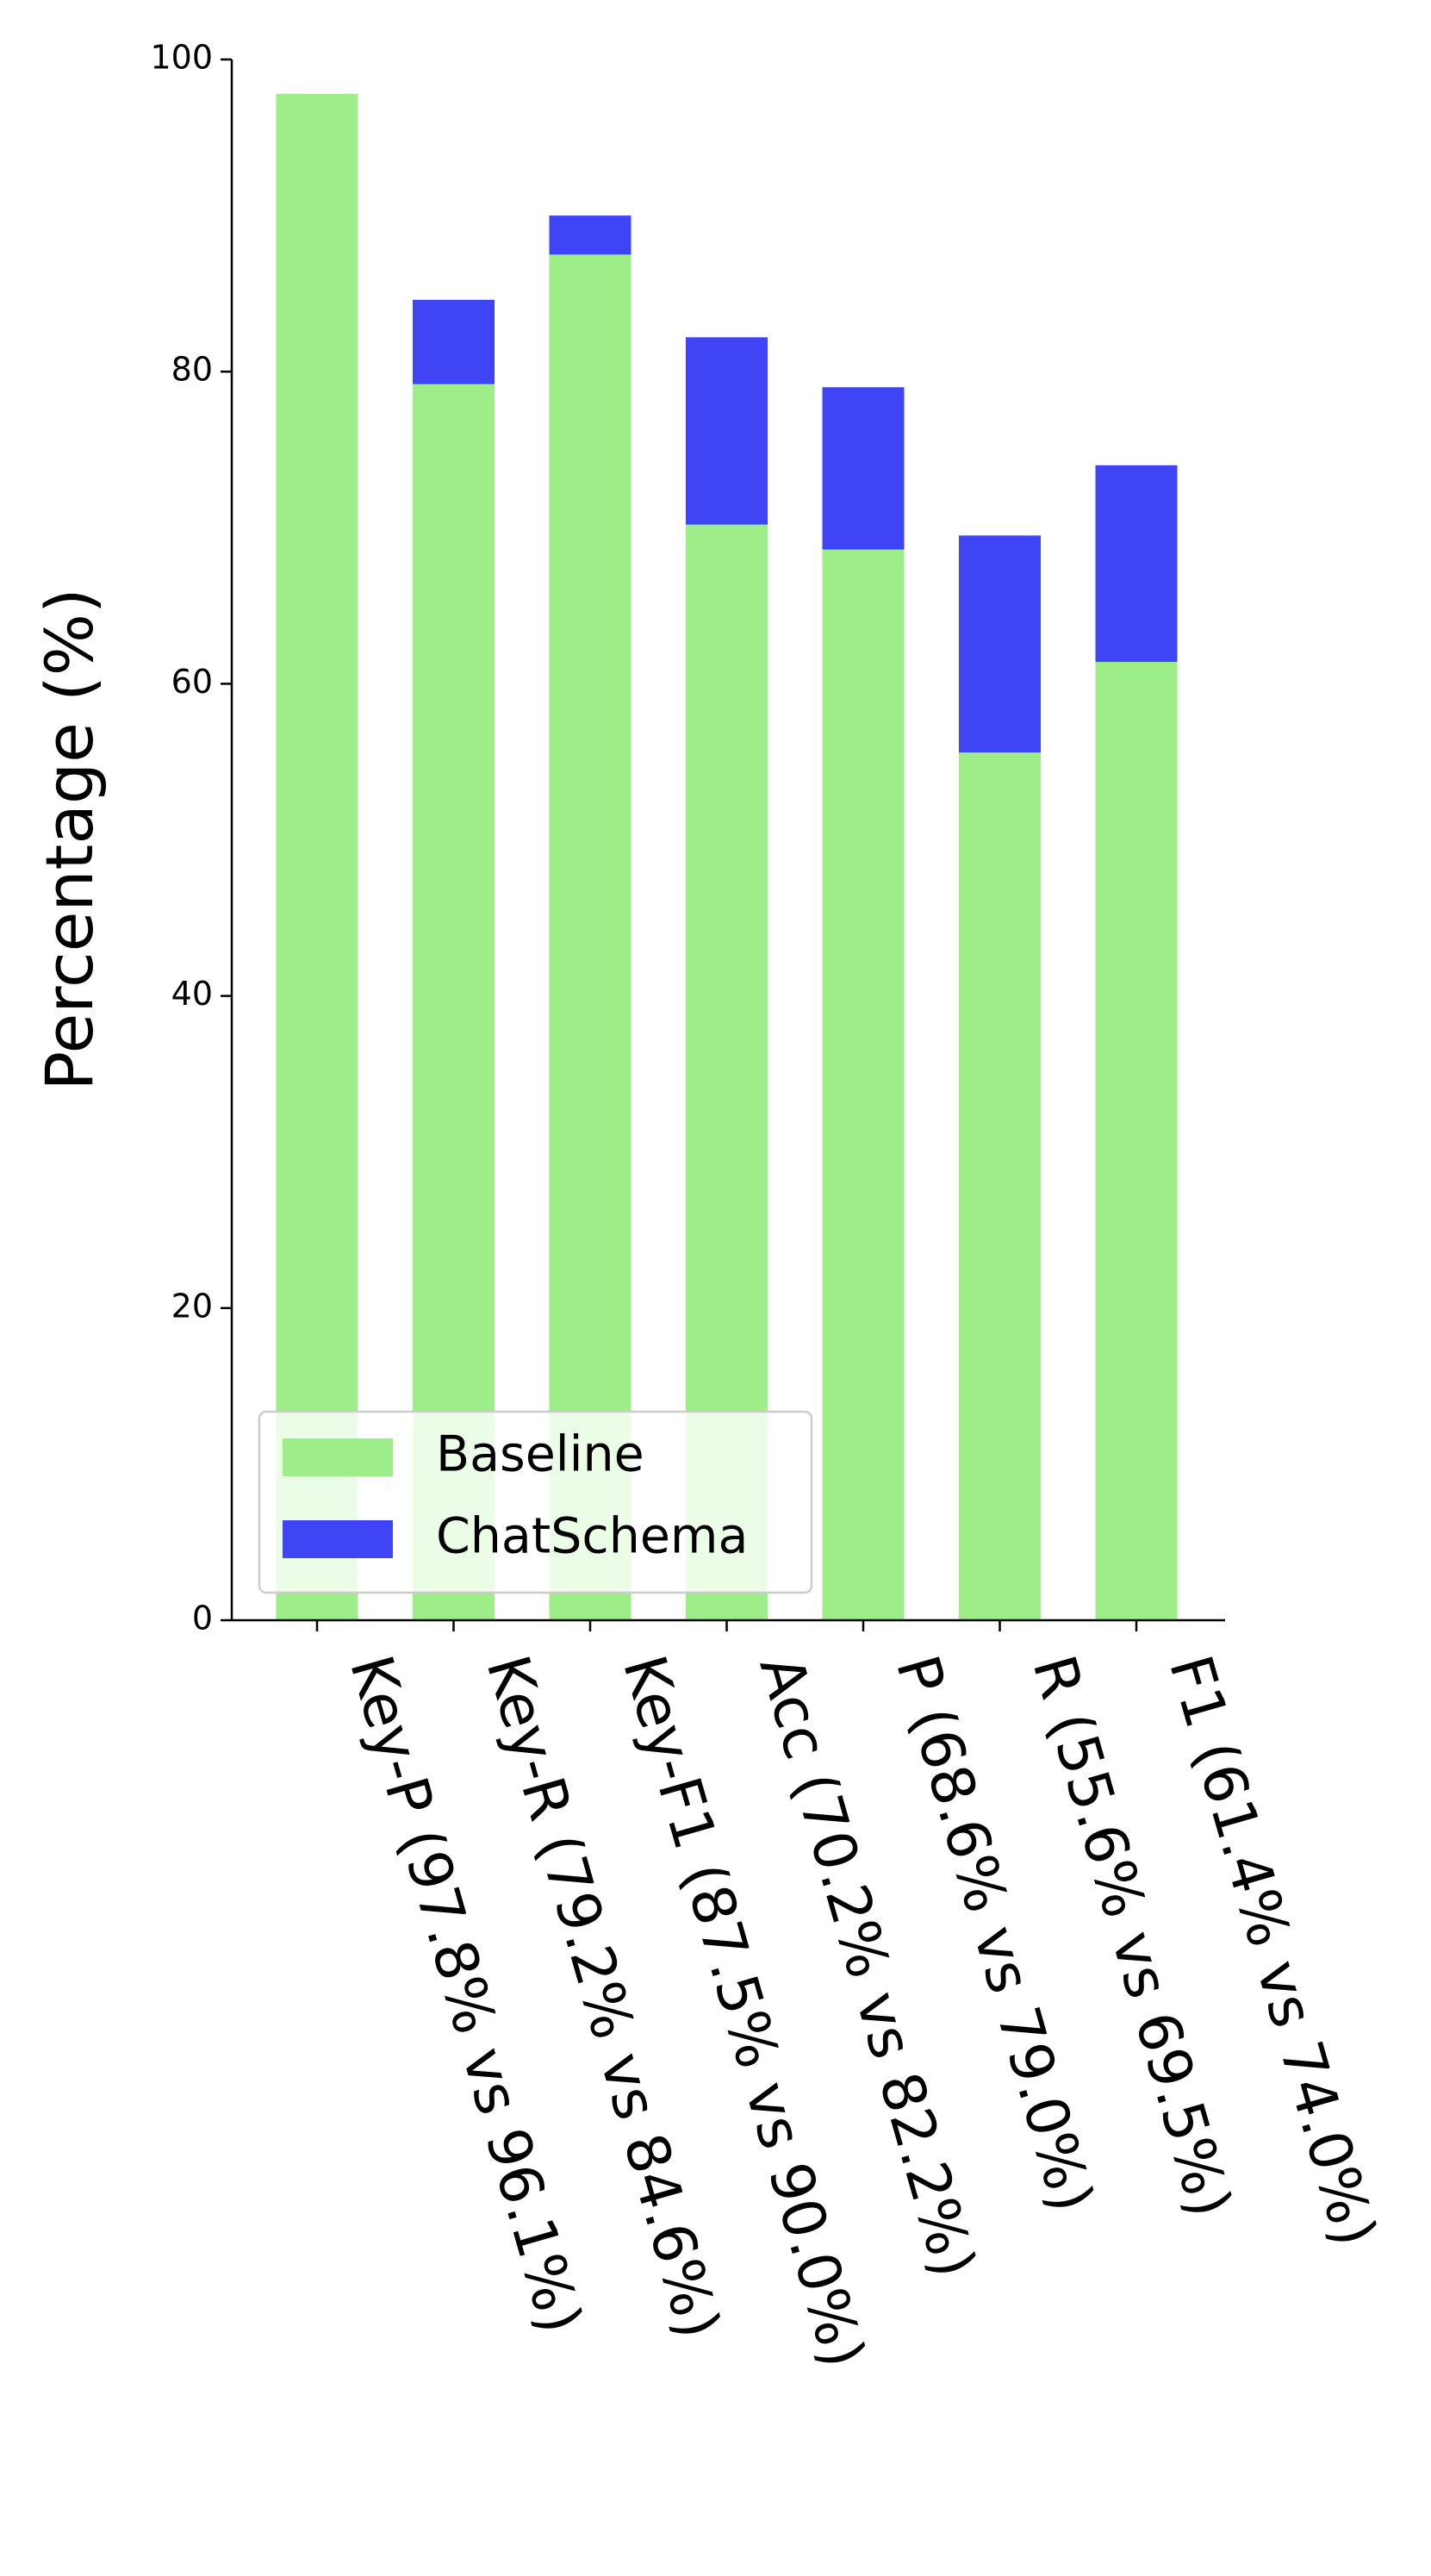 The width and height of the screenshot is (1431, 2576). I want to click on legend-label: Baseline, so click(540, 1454).